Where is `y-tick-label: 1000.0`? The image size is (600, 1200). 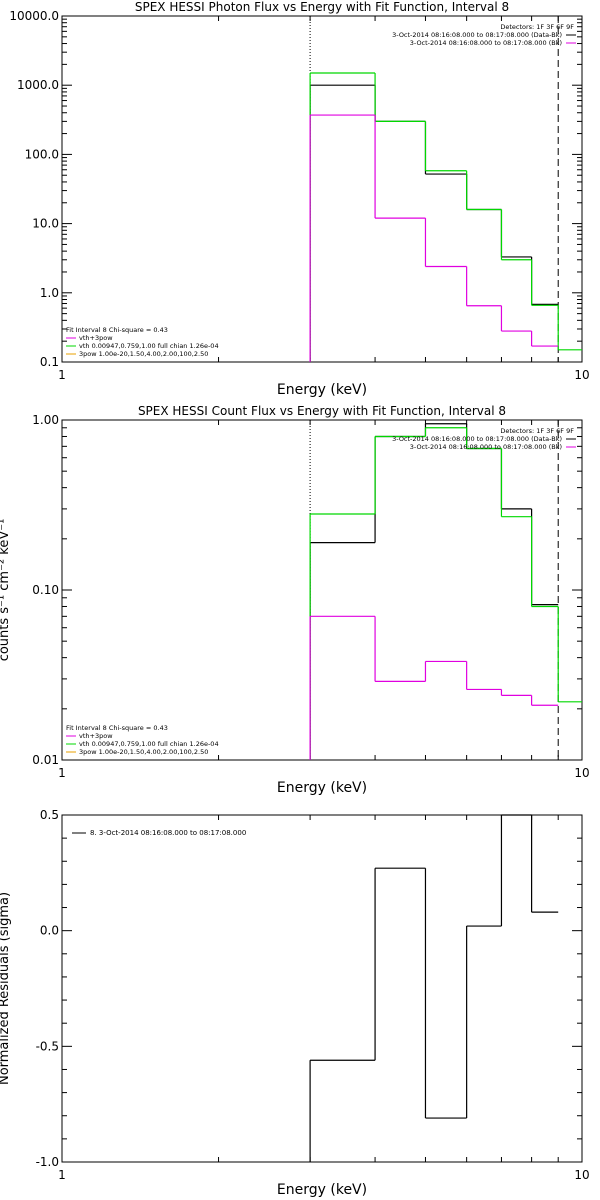
y-tick-label: 1000.0 is located at coordinates (38, 85).